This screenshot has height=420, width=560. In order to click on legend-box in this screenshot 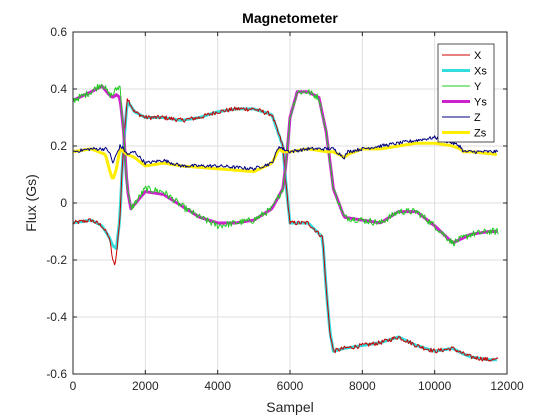, I will do `click(466, 93)`.